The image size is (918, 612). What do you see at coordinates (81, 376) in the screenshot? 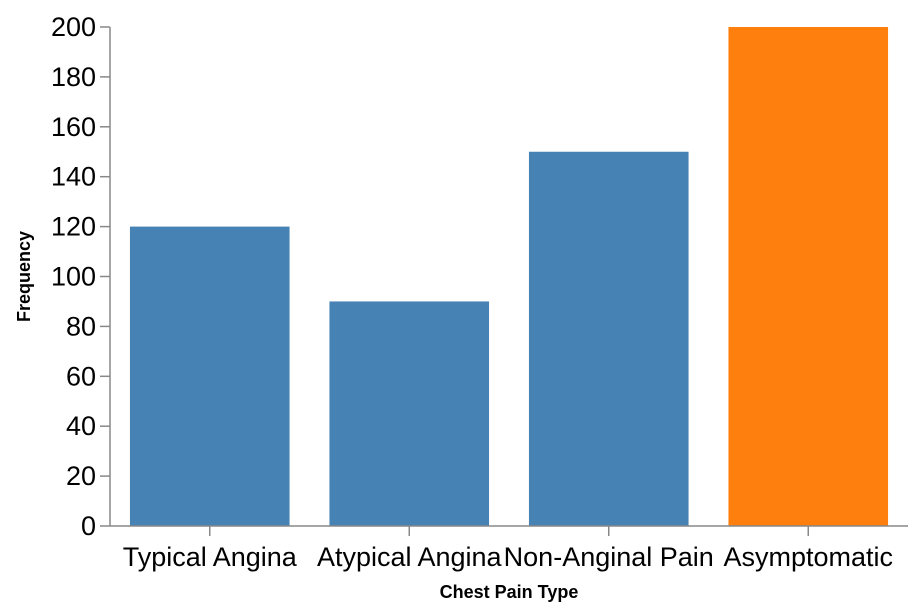
I see `y-tick-label: 60` at bounding box center [81, 376].